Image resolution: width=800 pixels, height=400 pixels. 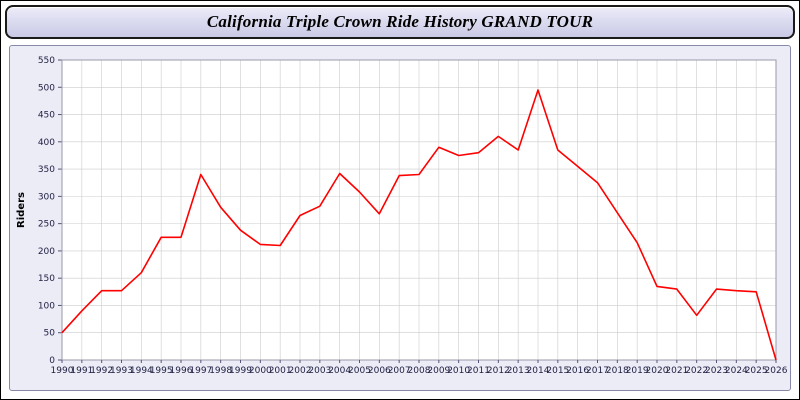 I want to click on x-tick-label: 2006, so click(x=379, y=371).